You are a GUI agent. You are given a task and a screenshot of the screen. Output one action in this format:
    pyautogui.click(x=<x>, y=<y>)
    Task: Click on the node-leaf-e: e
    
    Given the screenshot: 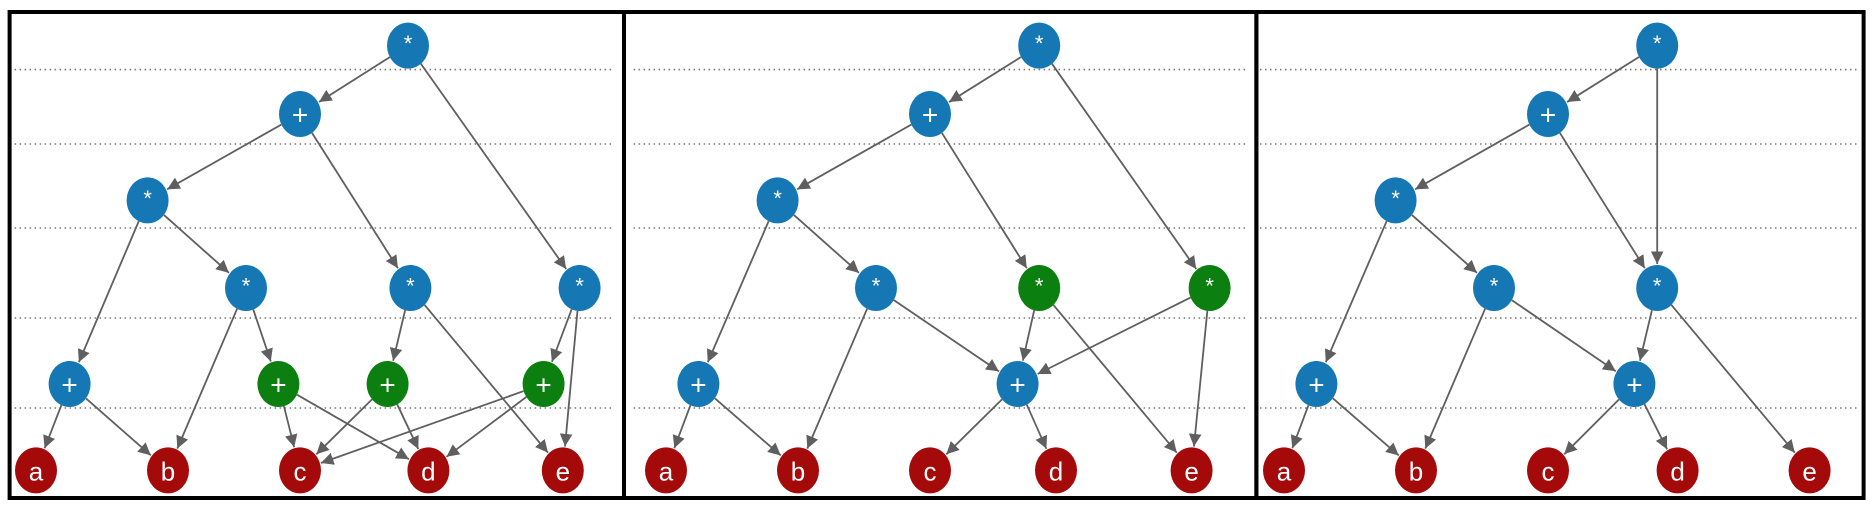 What is the action you would take?
    pyautogui.click(x=1809, y=470)
    